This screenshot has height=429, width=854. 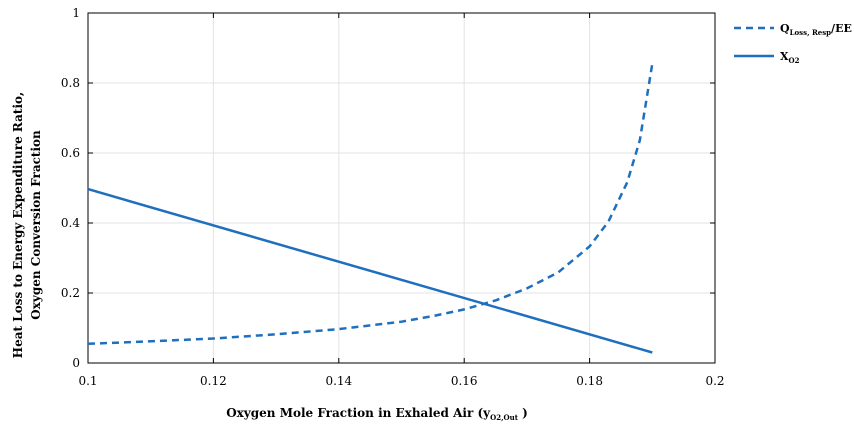 I want to click on y-tick-label: 0.2, so click(x=70, y=293).